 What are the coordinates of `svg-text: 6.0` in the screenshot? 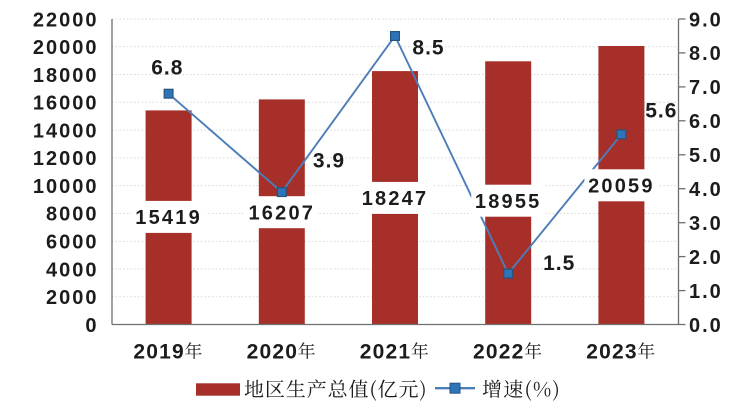 It's located at (706, 122).